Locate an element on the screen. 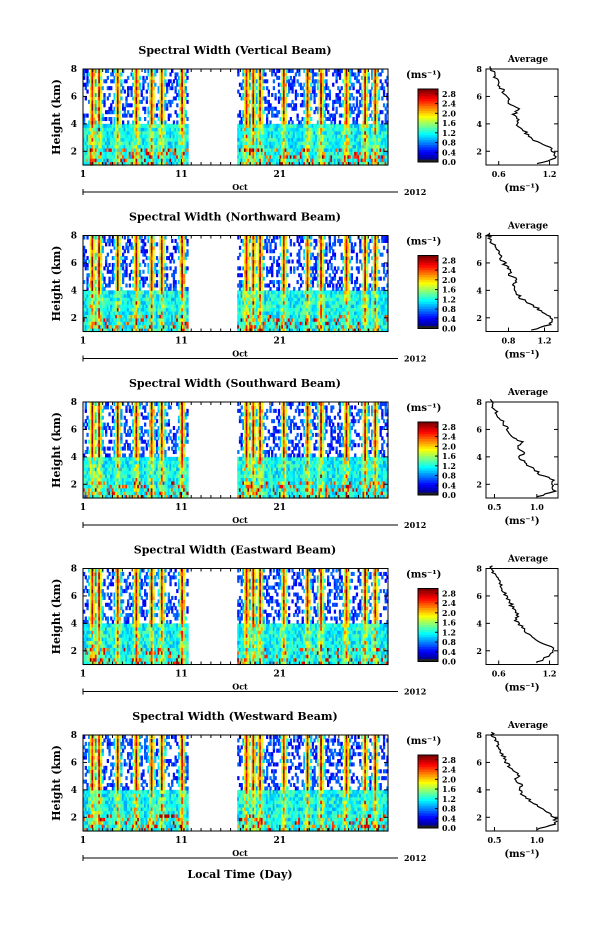  profile-x-tick-label: 1.0 is located at coordinates (537, 507).